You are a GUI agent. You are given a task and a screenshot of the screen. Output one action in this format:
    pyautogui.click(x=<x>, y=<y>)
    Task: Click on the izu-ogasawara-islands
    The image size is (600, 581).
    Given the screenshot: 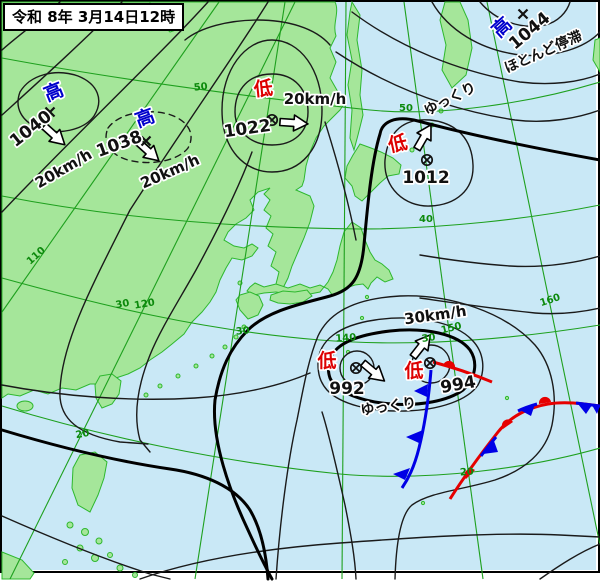 What is the action you would take?
    pyautogui.click(x=427, y=400)
    